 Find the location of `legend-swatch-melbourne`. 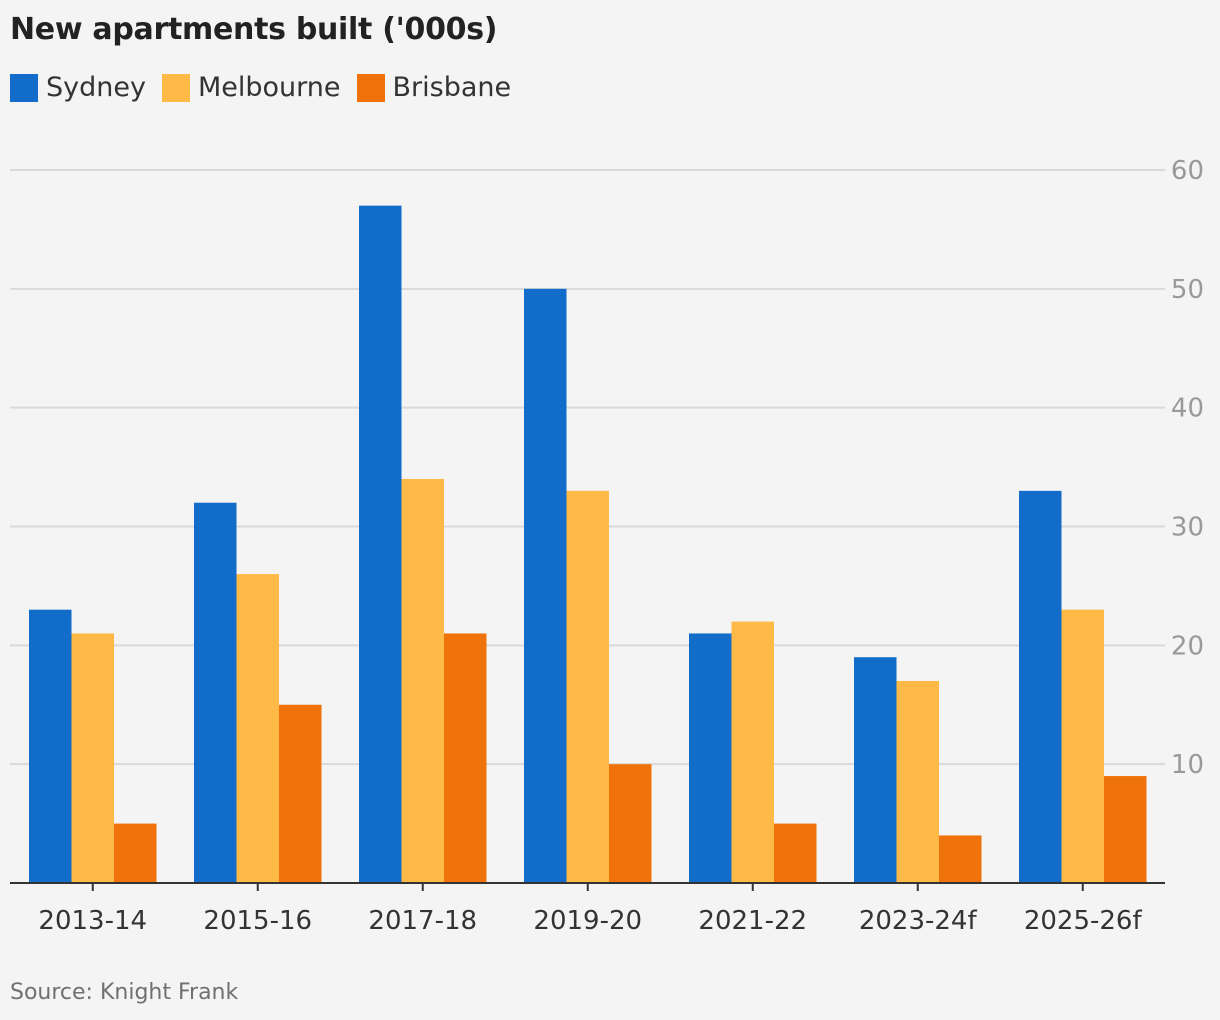

legend-swatch-melbourne is located at coordinates (175, 87).